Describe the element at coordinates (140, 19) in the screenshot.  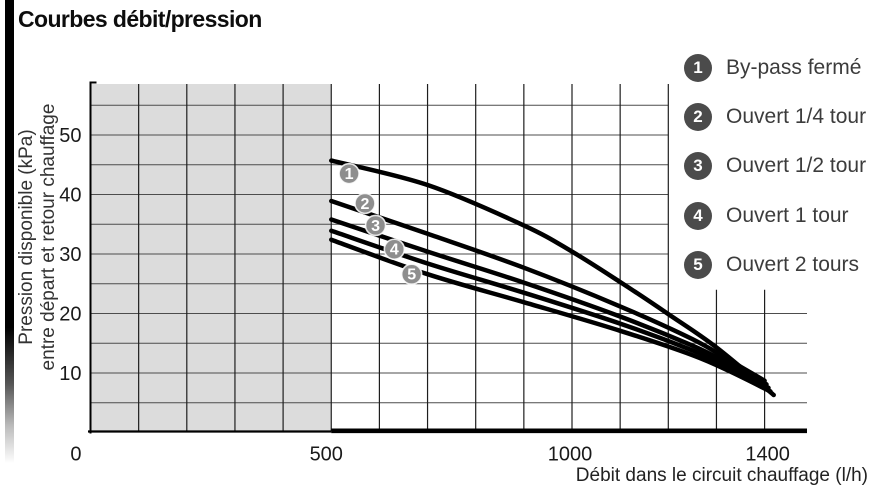
I see `chart-title: Courbes débit/pression` at that location.